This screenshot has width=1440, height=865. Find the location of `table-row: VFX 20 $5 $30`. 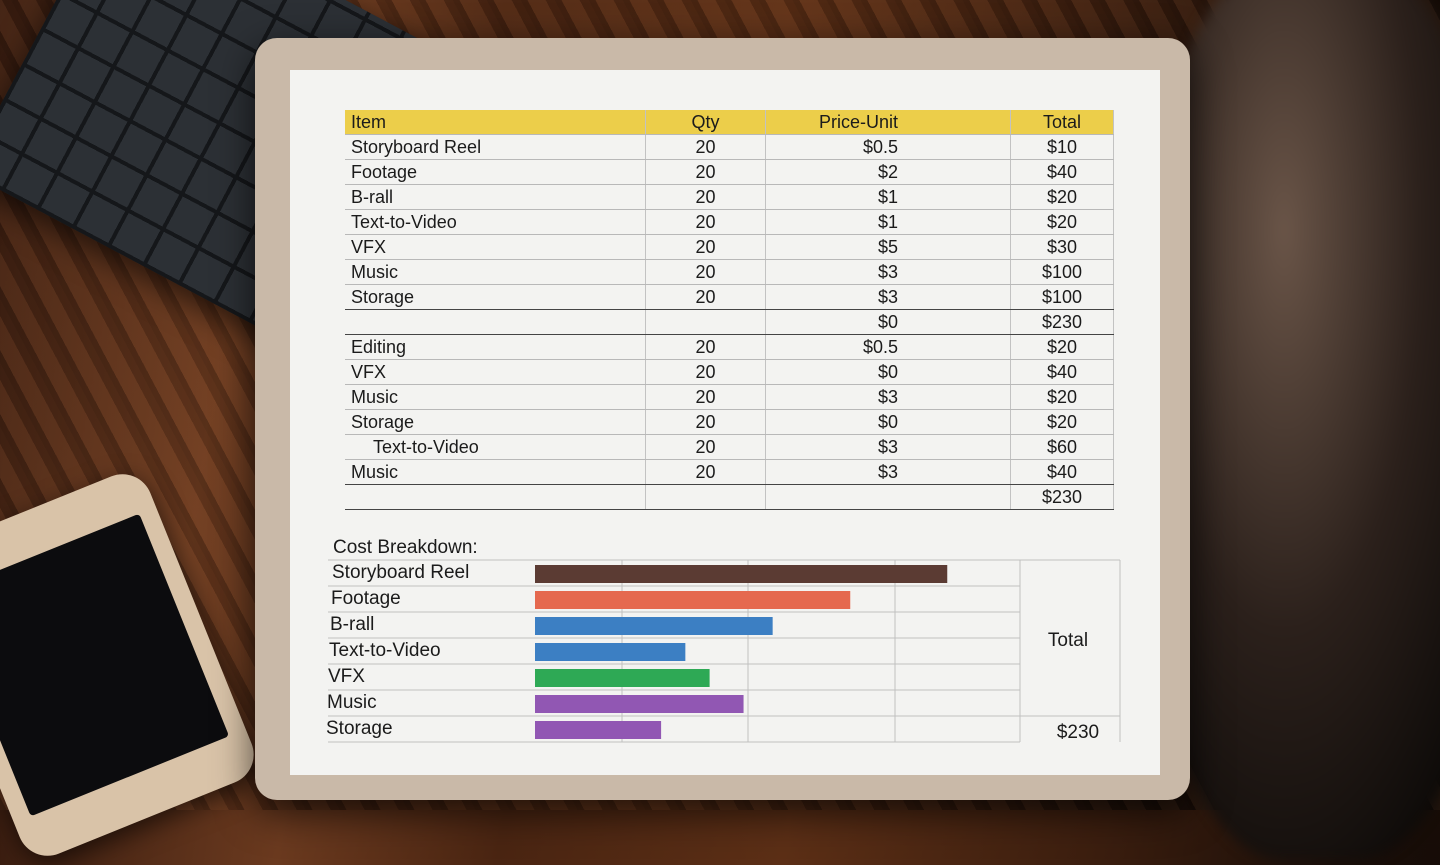

table-row: VFX 20 $5 $30 is located at coordinates (729, 247).